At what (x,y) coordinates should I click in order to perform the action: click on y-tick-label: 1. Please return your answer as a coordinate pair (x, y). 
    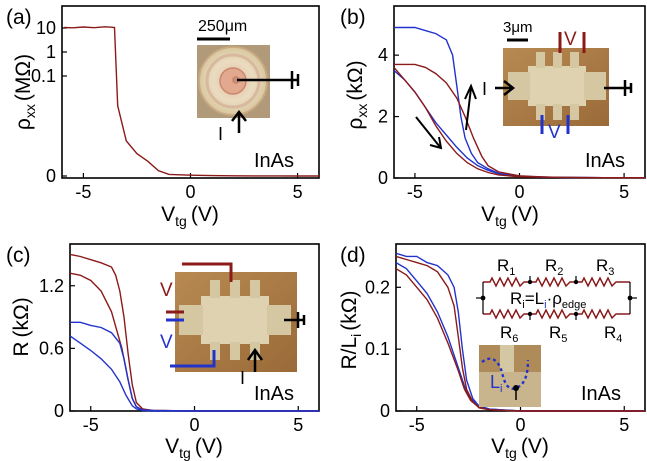
    Looking at the image, I should click on (51, 52).